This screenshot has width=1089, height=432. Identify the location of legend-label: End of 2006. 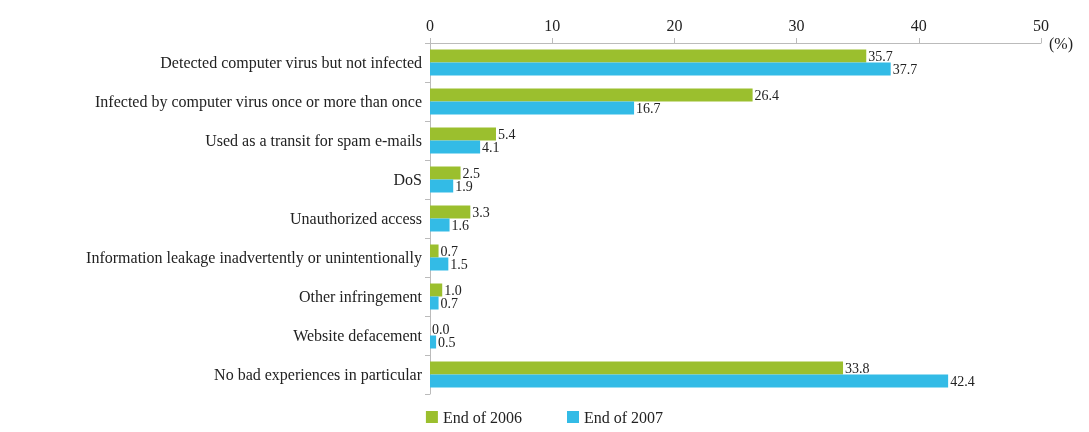
(482, 417).